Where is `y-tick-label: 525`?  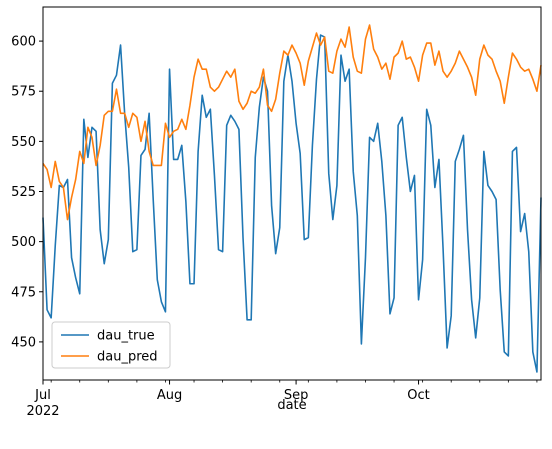 y-tick-label: 525 is located at coordinates (23, 192).